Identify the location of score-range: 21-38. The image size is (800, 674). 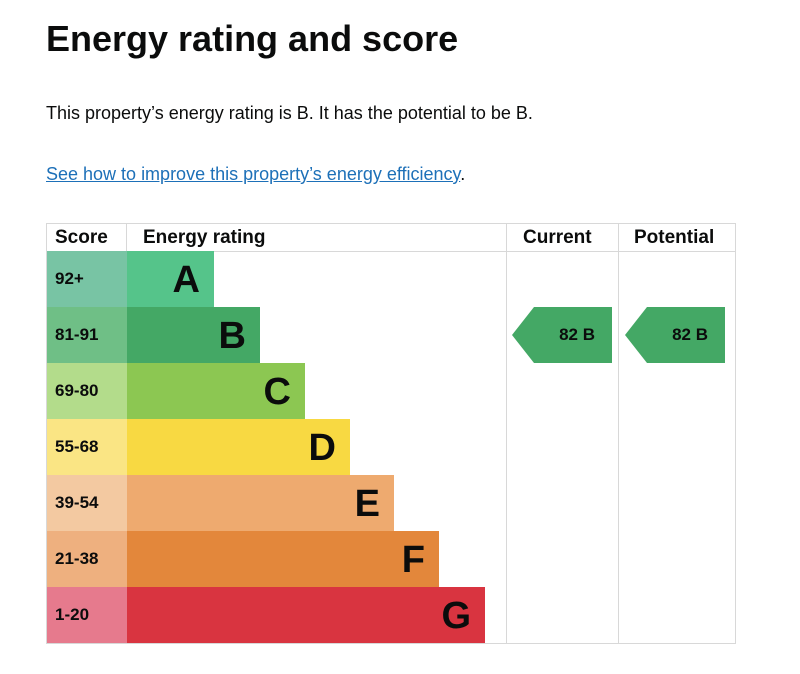
(87, 559).